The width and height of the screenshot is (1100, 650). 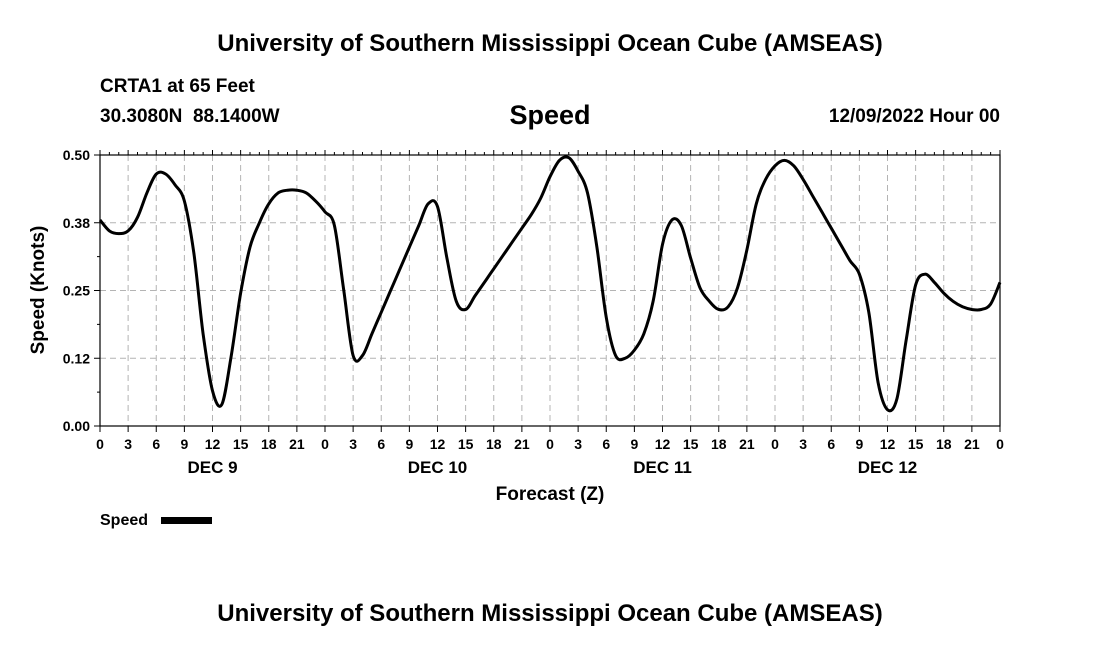 What do you see at coordinates (124, 520) in the screenshot?
I see `legend-label: Speed` at bounding box center [124, 520].